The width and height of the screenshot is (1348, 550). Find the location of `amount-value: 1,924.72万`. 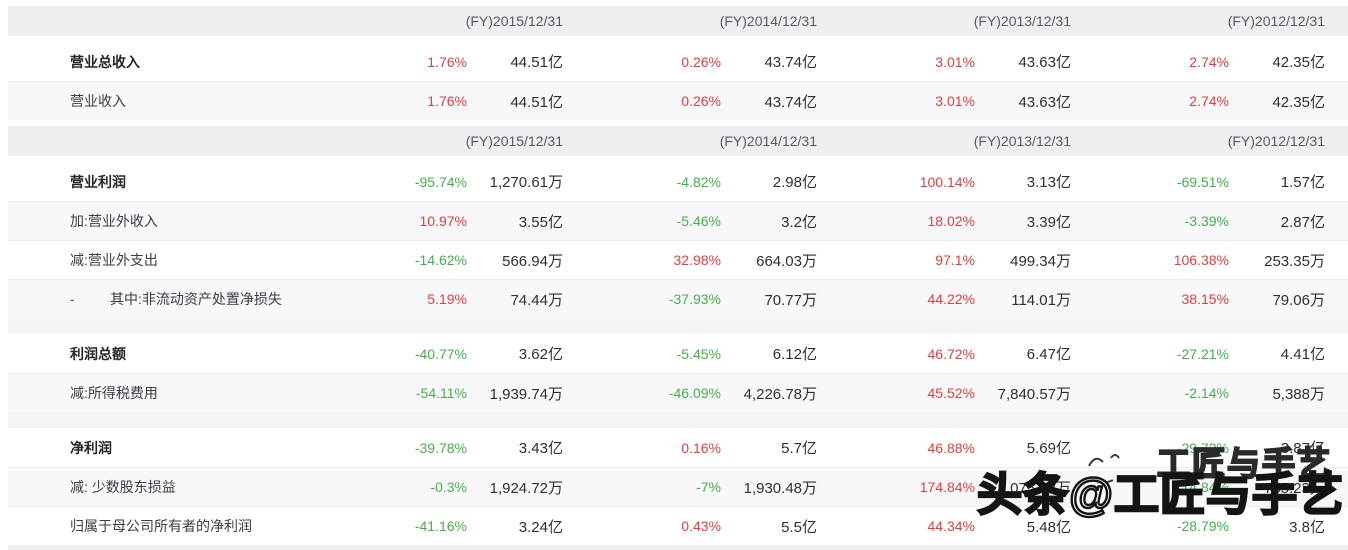

amount-value: 1,924.72万 is located at coordinates (526, 488).